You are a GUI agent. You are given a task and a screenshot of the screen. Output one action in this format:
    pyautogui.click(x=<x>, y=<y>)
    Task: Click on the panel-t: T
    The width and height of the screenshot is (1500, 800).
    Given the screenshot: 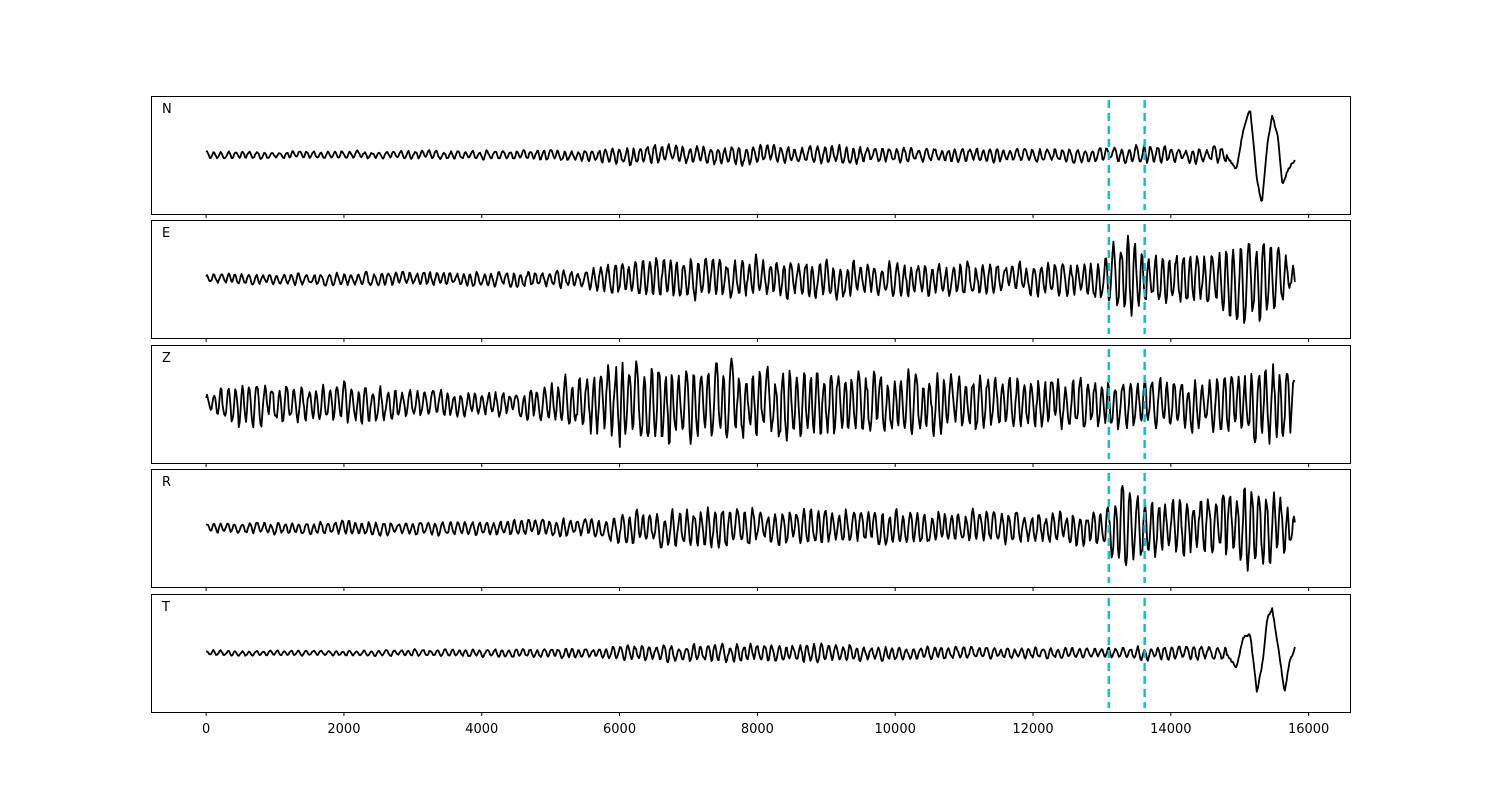 What is the action you would take?
    pyautogui.click(x=751, y=655)
    